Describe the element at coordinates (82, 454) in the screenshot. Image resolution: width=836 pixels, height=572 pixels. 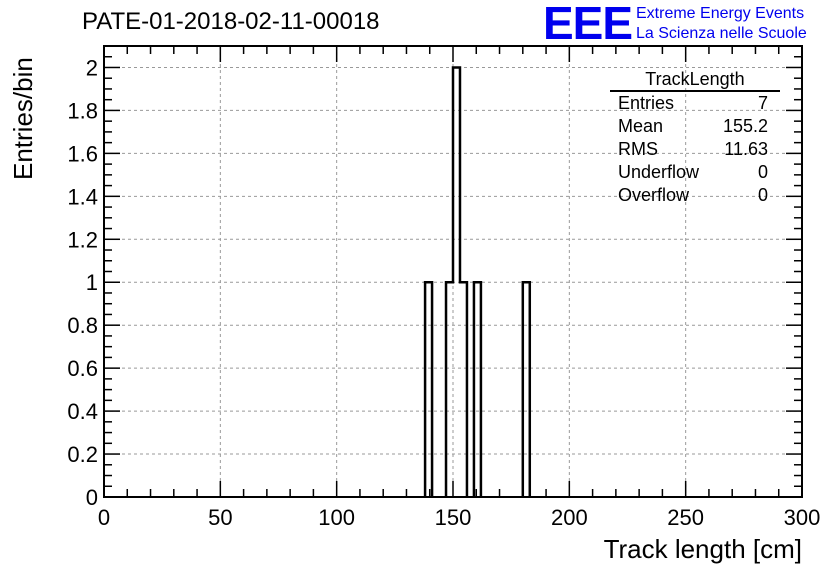
I see `y-tick-label: 0.2` at that location.